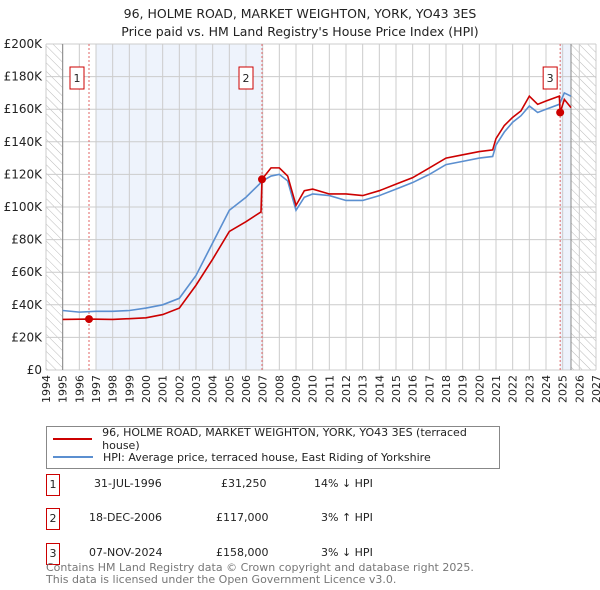 This screenshot has width=600, height=590. What do you see at coordinates (53, 485) in the screenshot?
I see `sale-marker: 1` at bounding box center [53, 485].